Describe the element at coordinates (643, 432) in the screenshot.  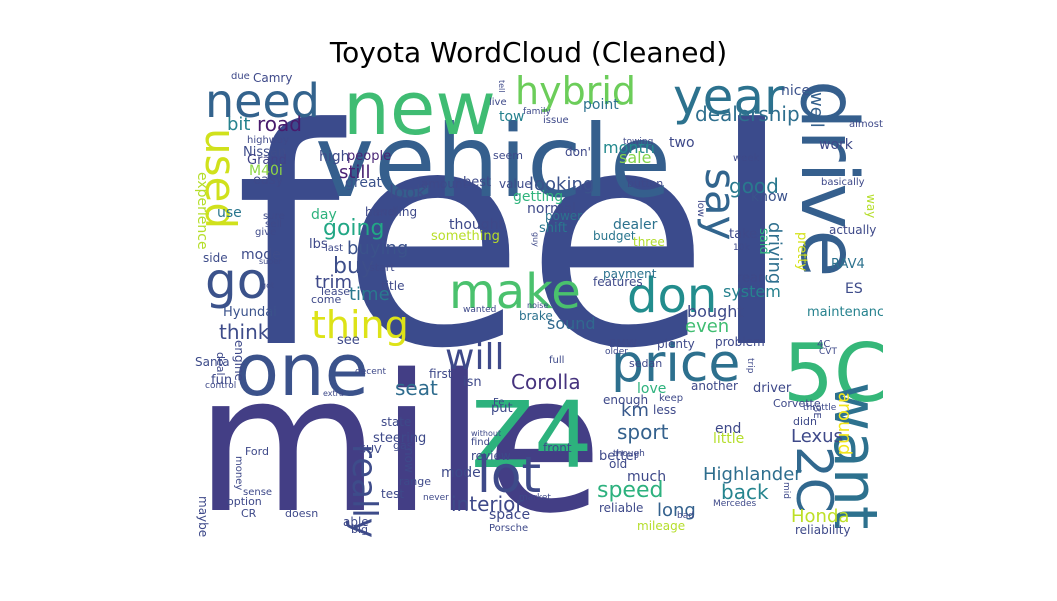
I see `word-sport: sport` at that location.